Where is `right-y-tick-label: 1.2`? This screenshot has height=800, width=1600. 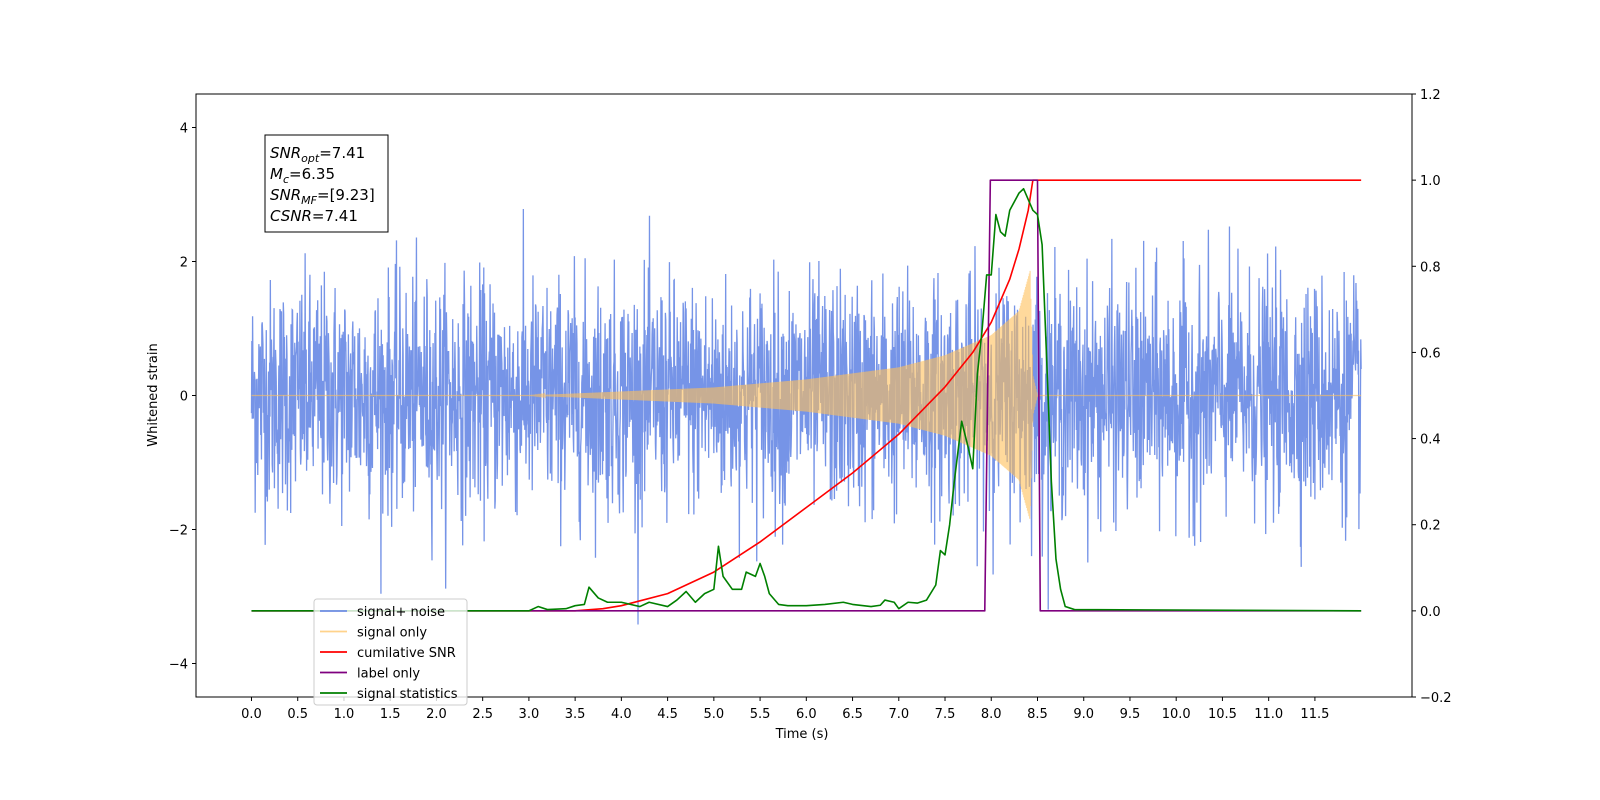
right-y-tick-label: 1.2 is located at coordinates (1430, 95).